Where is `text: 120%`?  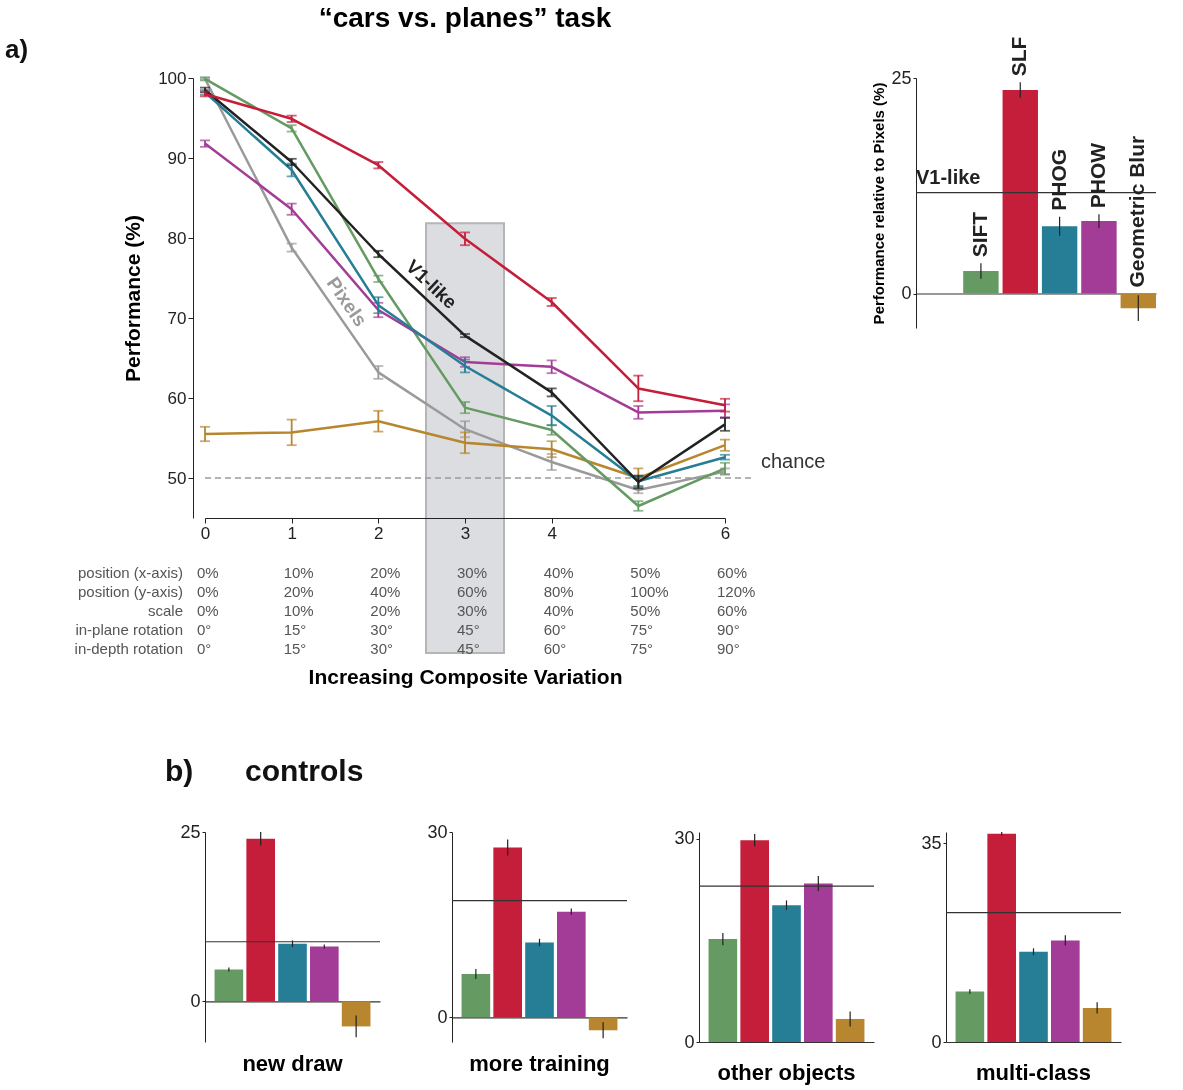 text: 120% is located at coordinates (736, 591).